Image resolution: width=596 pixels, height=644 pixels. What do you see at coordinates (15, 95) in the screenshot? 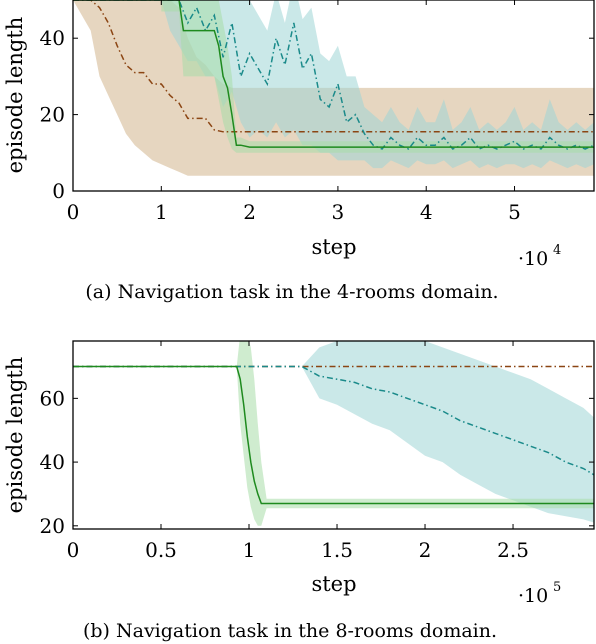
I see `y-axis-label-4-rooms: episode length` at bounding box center [15, 95].